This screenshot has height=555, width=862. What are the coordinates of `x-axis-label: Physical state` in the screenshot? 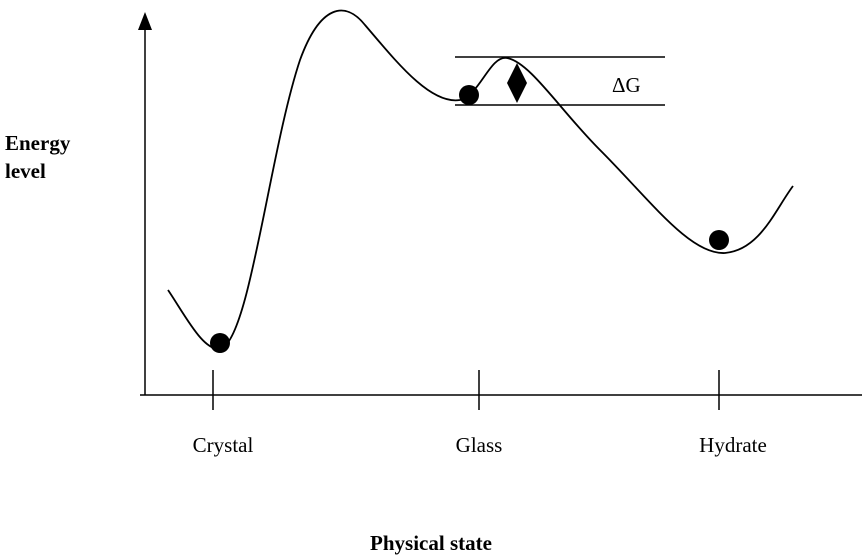 It's located at (431, 543).